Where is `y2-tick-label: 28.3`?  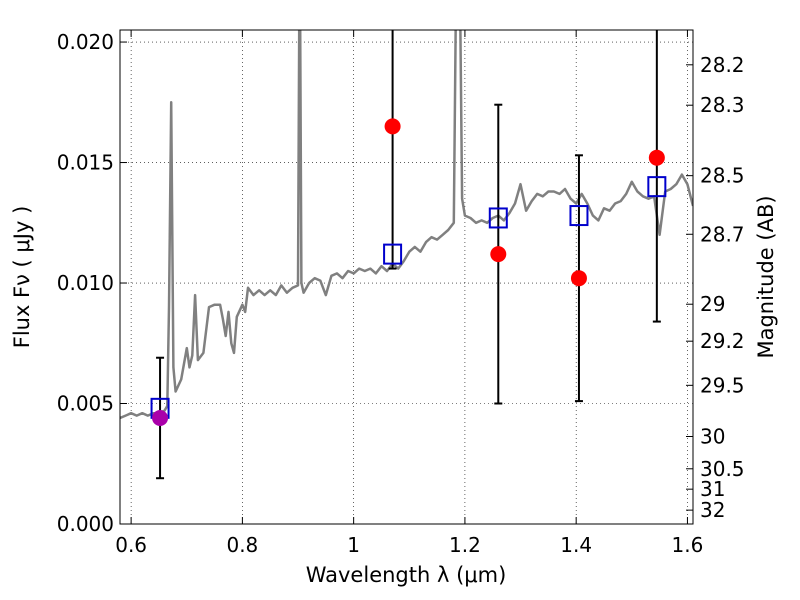
y2-tick-label: 28.3 is located at coordinates (722, 105).